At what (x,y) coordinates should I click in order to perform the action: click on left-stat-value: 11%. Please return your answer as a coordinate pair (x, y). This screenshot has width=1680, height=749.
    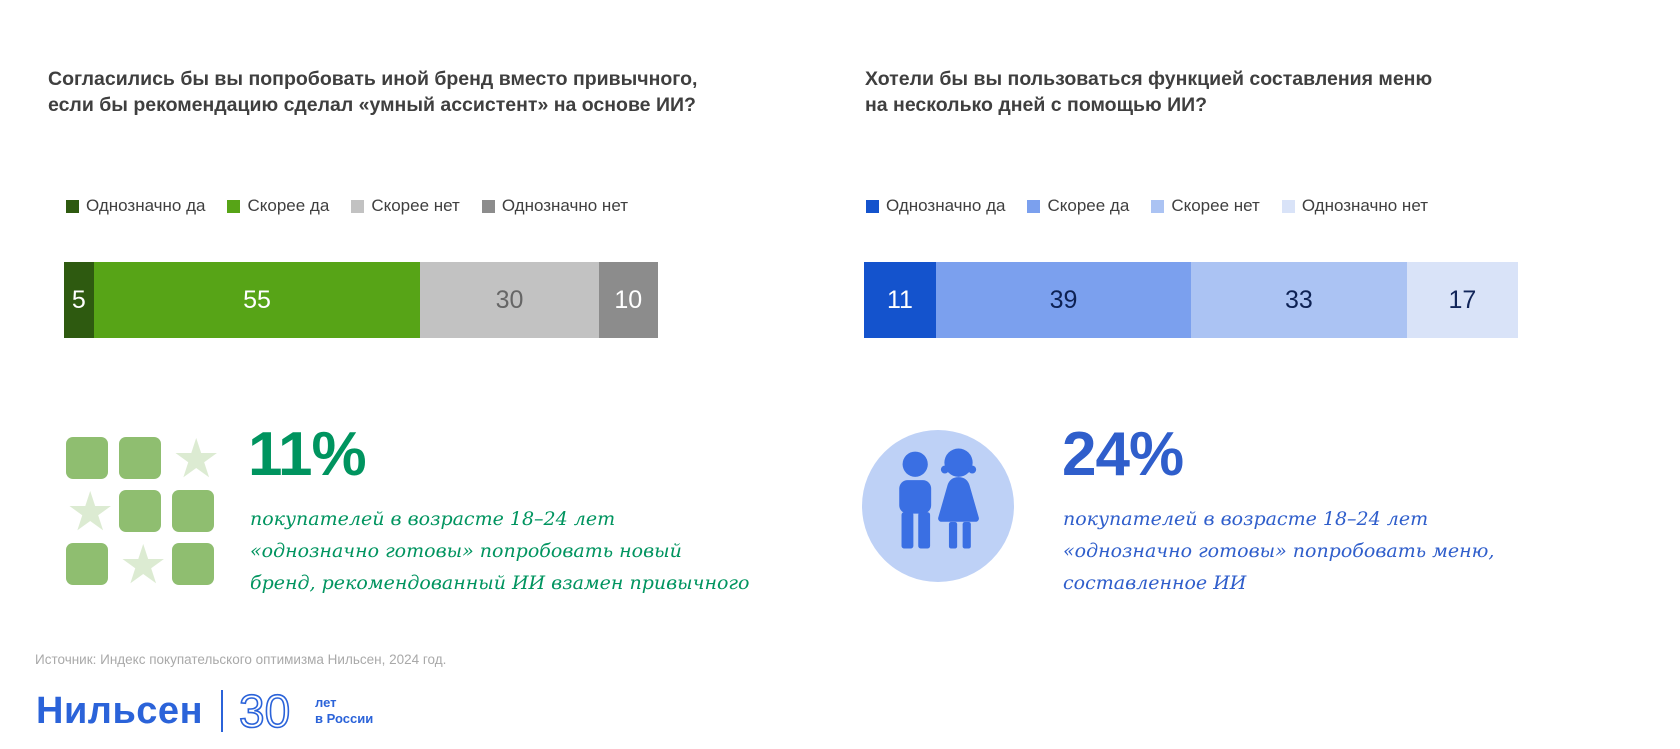
    Looking at the image, I should click on (307, 454).